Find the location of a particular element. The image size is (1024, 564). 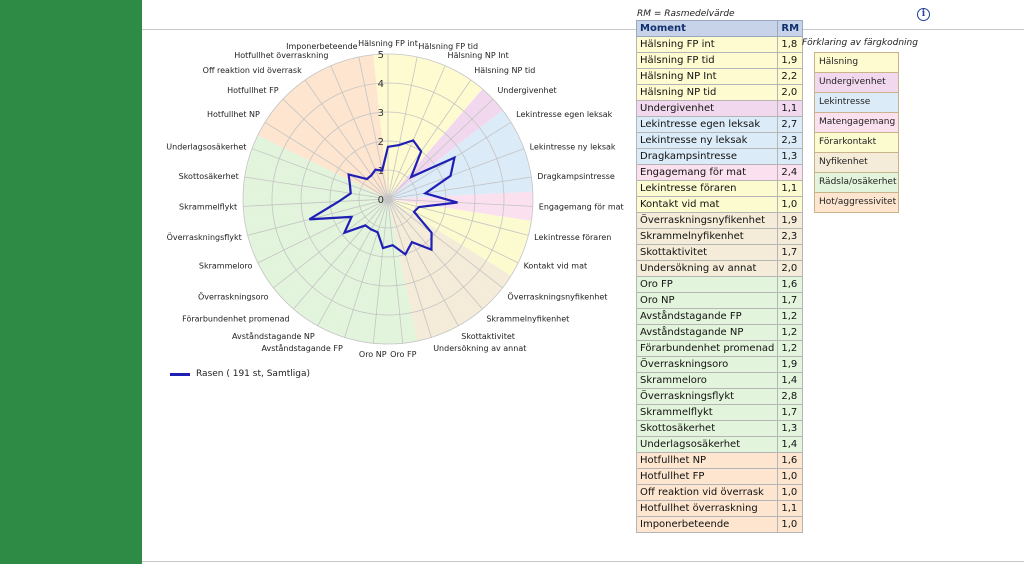

axis-label: Imponerbeteende is located at coordinates (322, 46).